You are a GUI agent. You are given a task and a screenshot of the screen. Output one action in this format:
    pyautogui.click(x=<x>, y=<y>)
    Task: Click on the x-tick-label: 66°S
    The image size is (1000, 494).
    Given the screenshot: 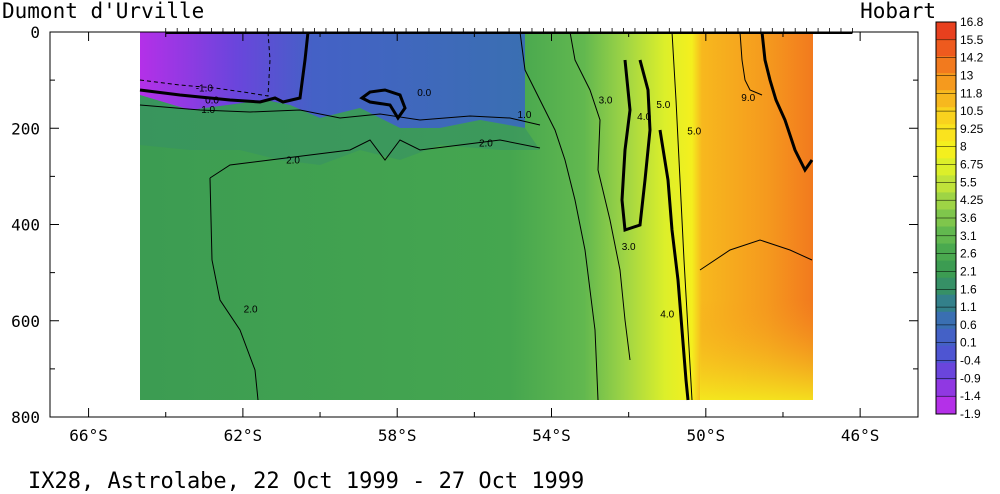 What is the action you would take?
    pyautogui.click(x=88, y=435)
    